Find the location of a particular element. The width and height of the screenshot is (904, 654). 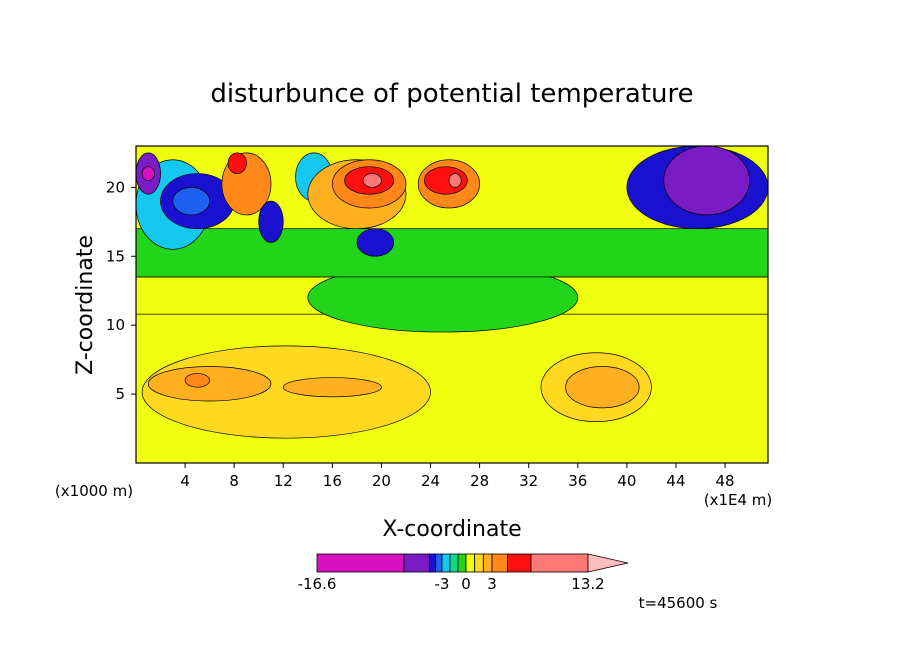

x-tick-label: 20 is located at coordinates (381, 481).